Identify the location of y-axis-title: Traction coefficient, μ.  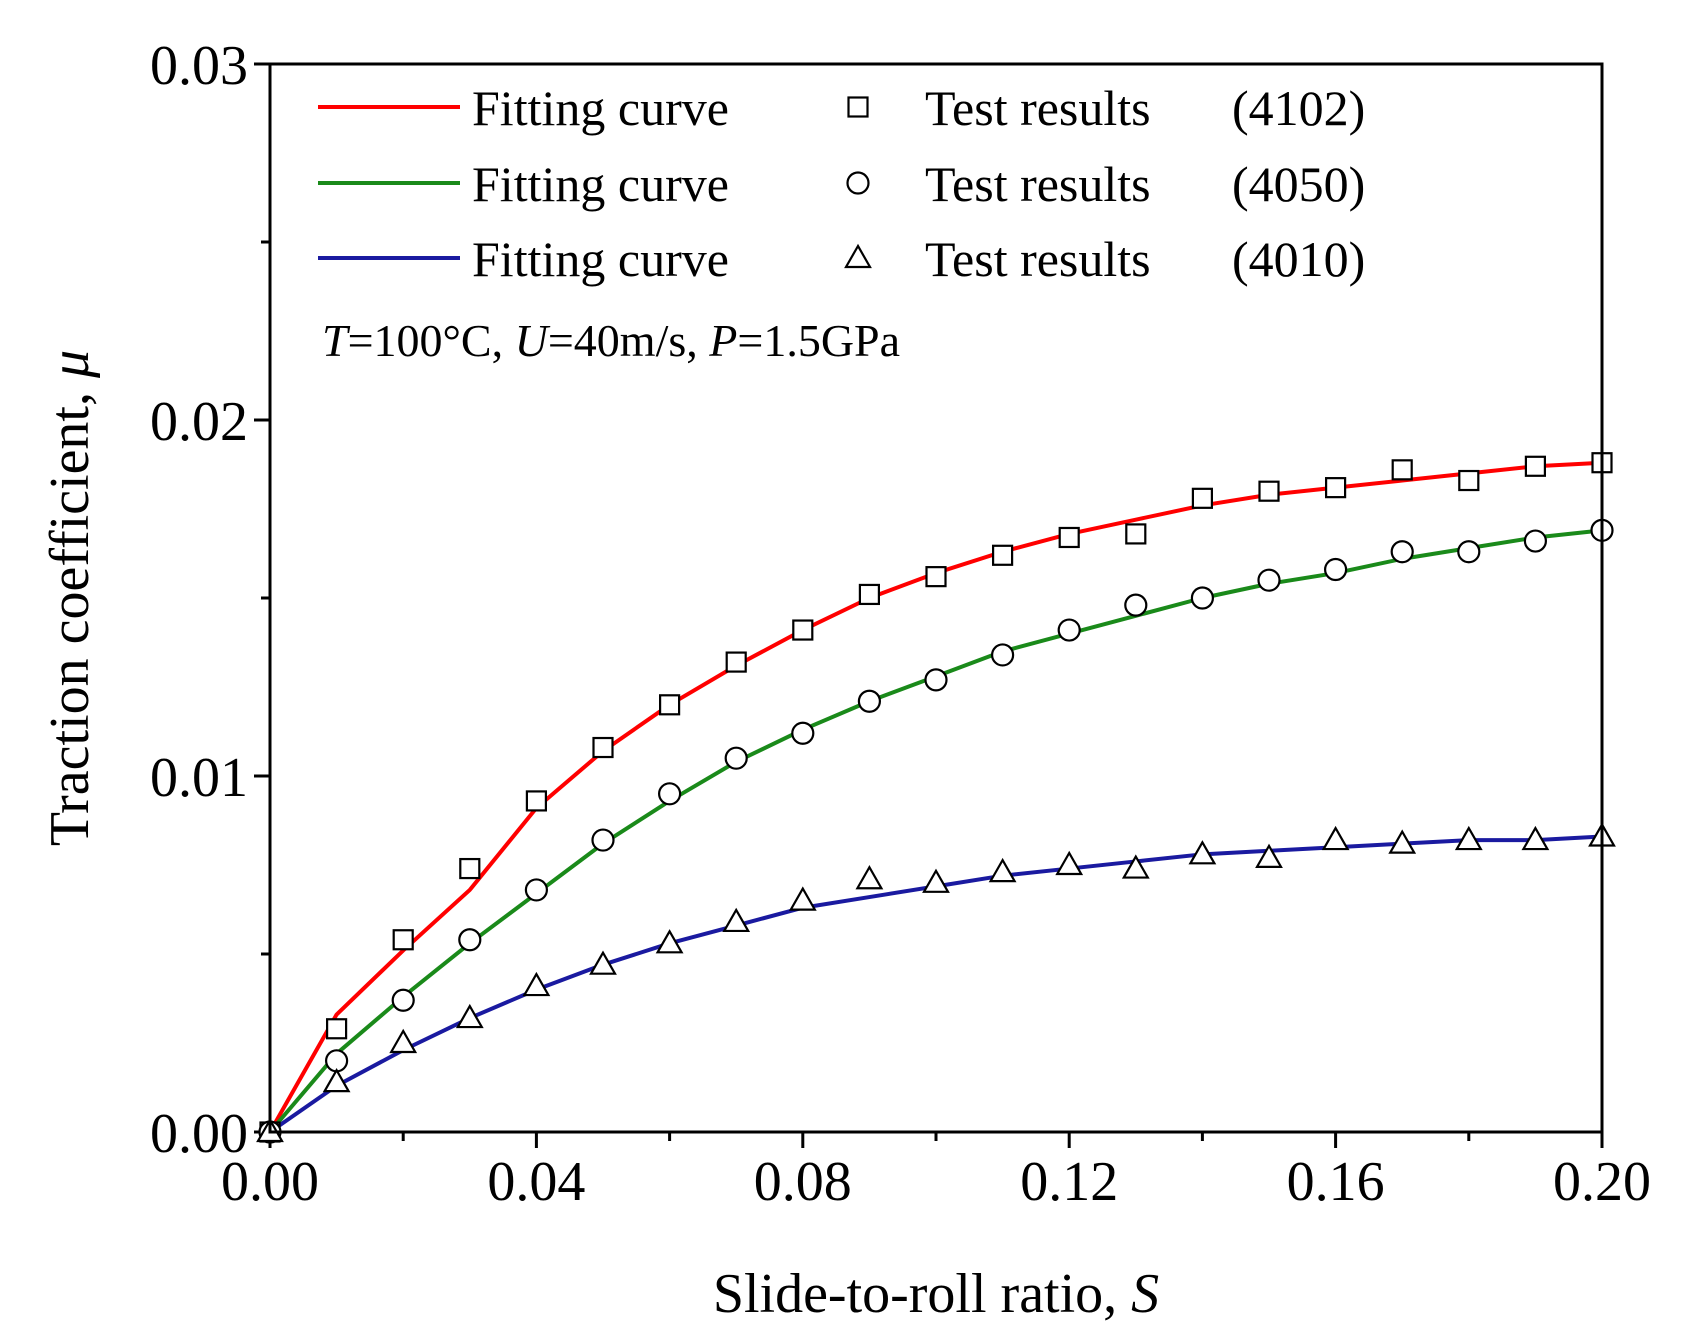
(70, 598).